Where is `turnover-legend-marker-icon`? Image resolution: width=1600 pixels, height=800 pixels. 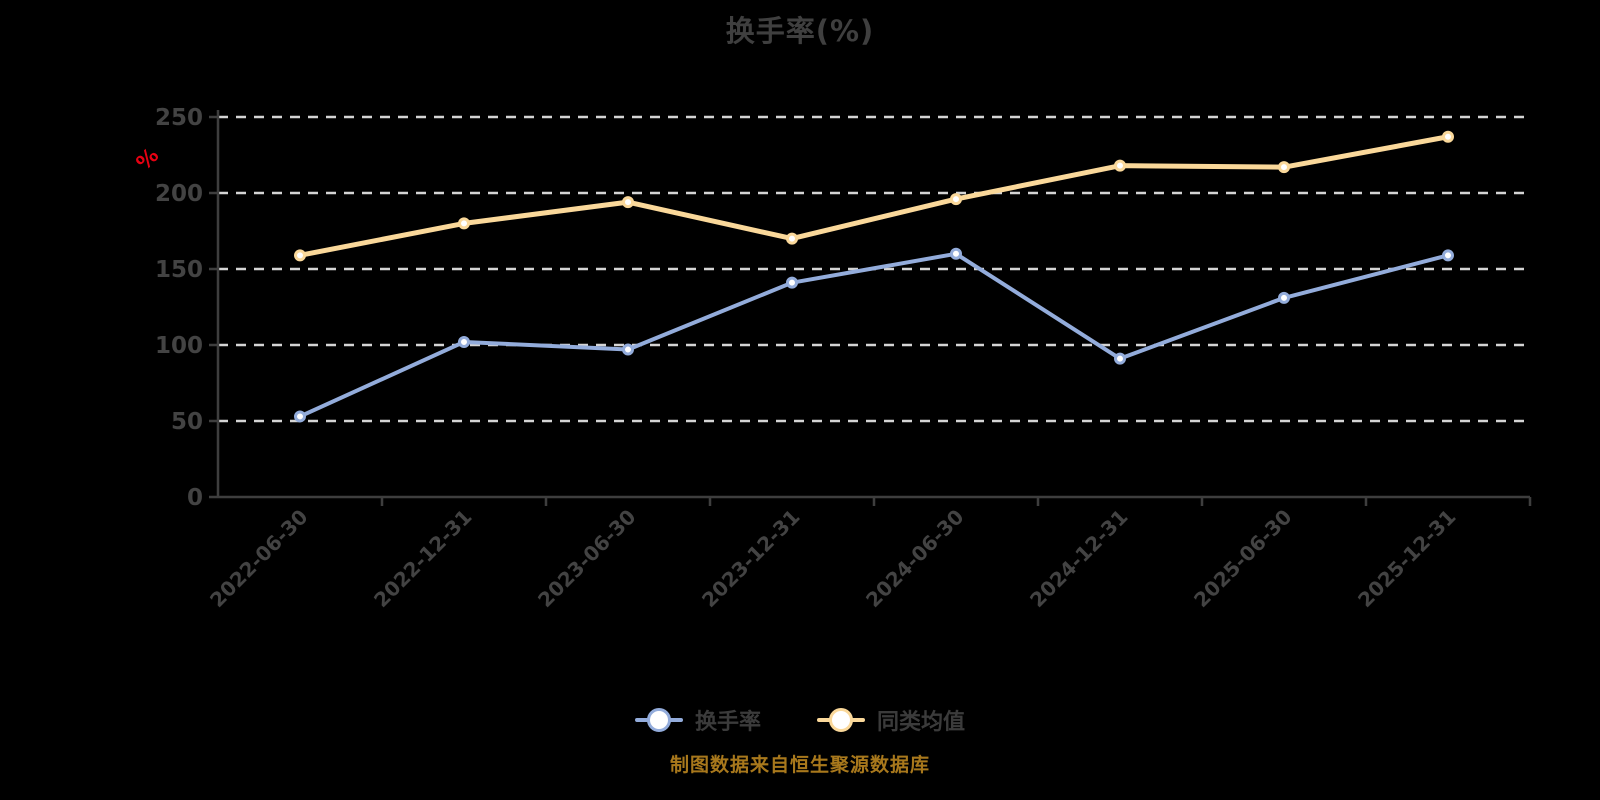 turnover-legend-marker-icon is located at coordinates (658, 720).